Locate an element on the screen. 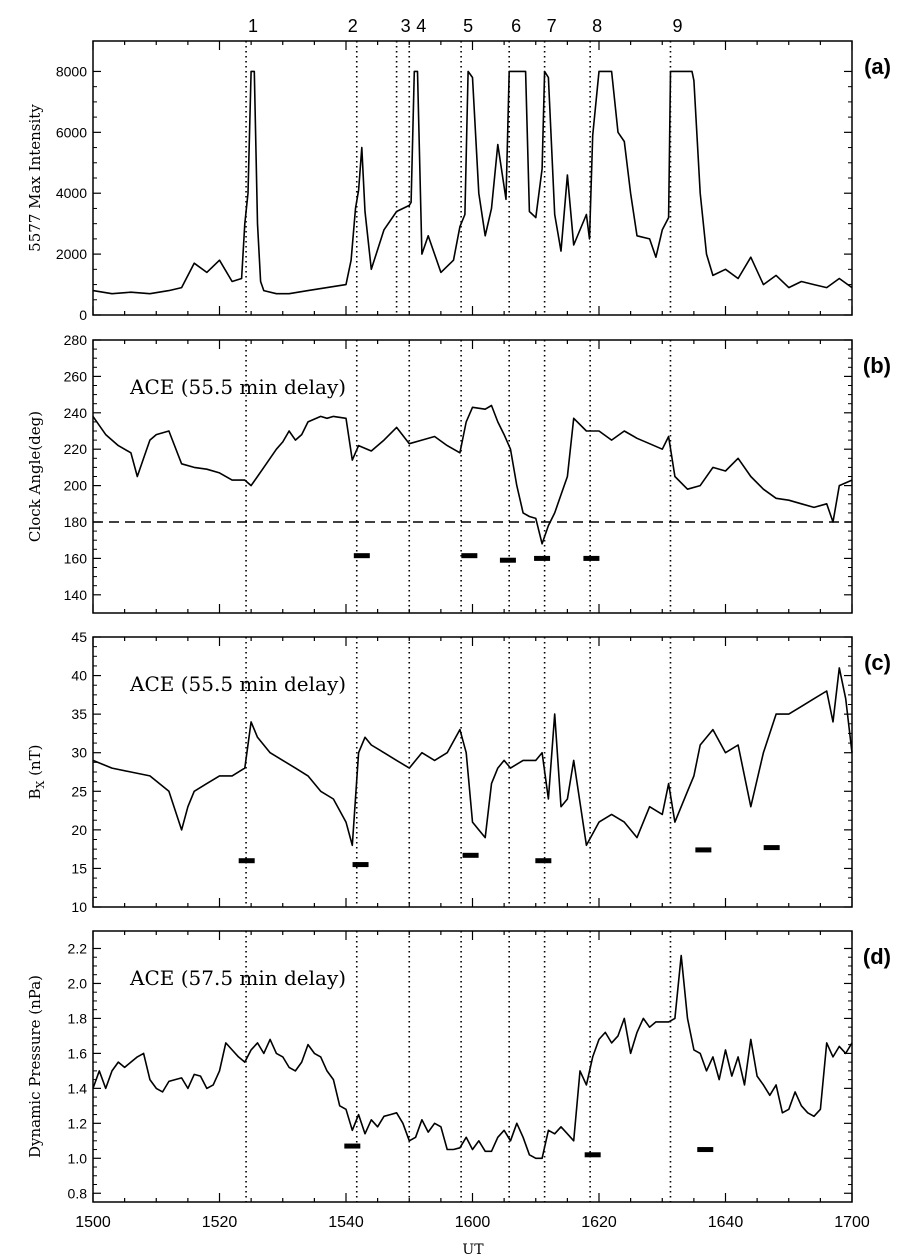 Image resolution: width=909 pixels, height=1257 pixels. y-tick-label: 140 is located at coordinates (76, 595).